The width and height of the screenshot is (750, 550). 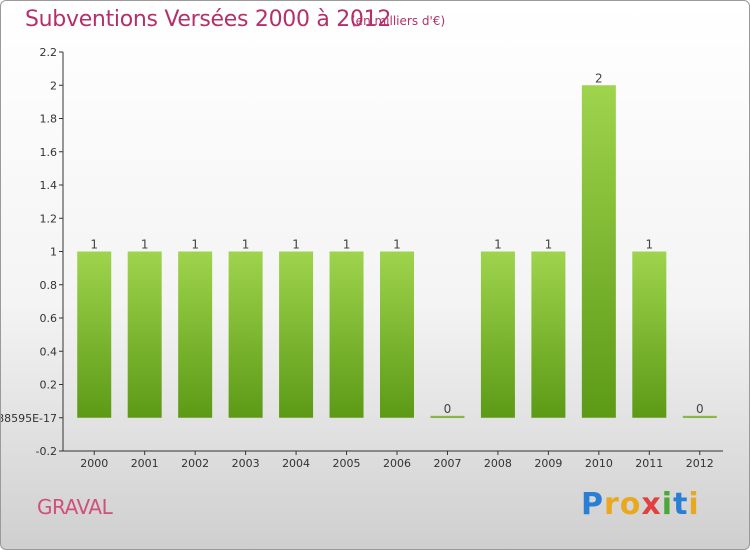 I want to click on logo-letter: r, so click(x=612, y=504).